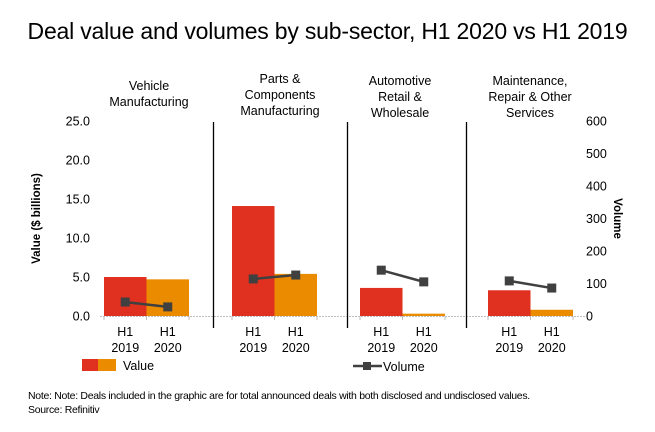 This screenshot has height=432, width=655. What do you see at coordinates (280, 79) in the screenshot?
I see `panel-title-line: Parts &` at bounding box center [280, 79].